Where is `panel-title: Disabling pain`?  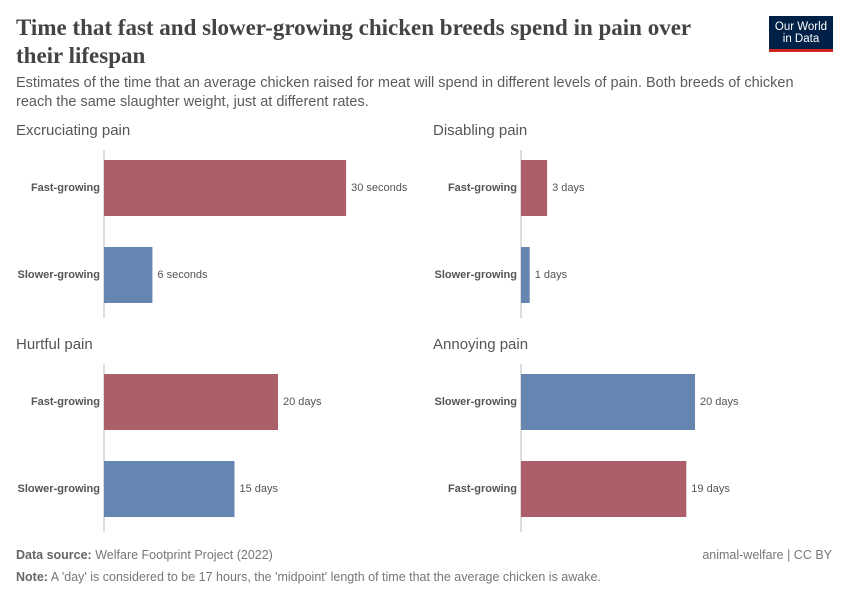 panel-title: Disabling pain is located at coordinates (480, 130).